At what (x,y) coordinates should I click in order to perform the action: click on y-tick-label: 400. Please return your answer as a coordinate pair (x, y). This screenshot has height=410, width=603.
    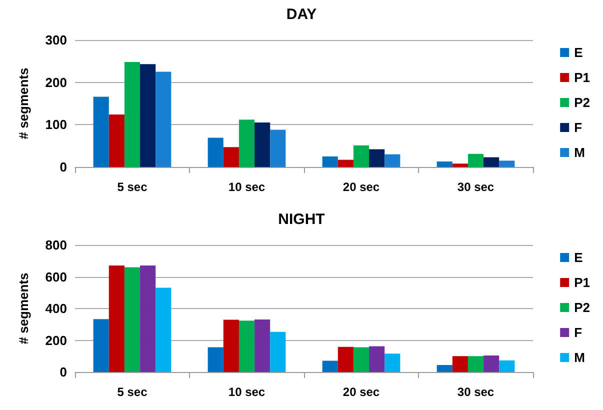
    Looking at the image, I should click on (56, 308).